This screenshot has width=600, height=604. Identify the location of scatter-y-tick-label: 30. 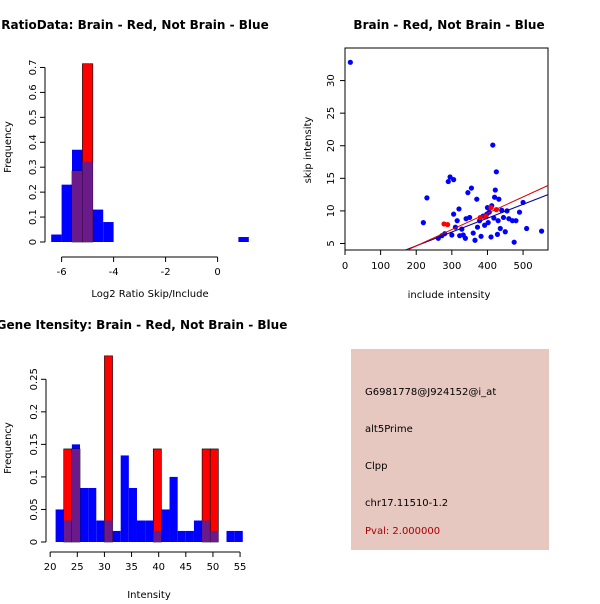
(331, 80).